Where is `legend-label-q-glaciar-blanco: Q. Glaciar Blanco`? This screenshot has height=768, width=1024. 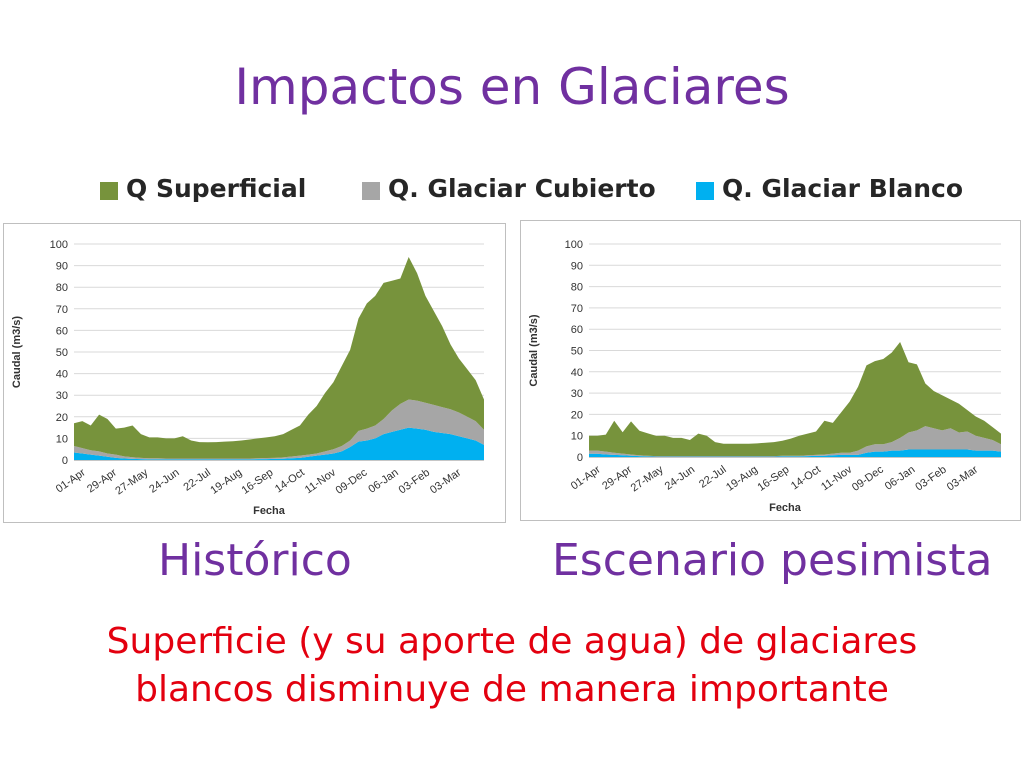
legend-label-q-glaciar-blanco: Q. Glaciar Blanco is located at coordinates (842, 188).